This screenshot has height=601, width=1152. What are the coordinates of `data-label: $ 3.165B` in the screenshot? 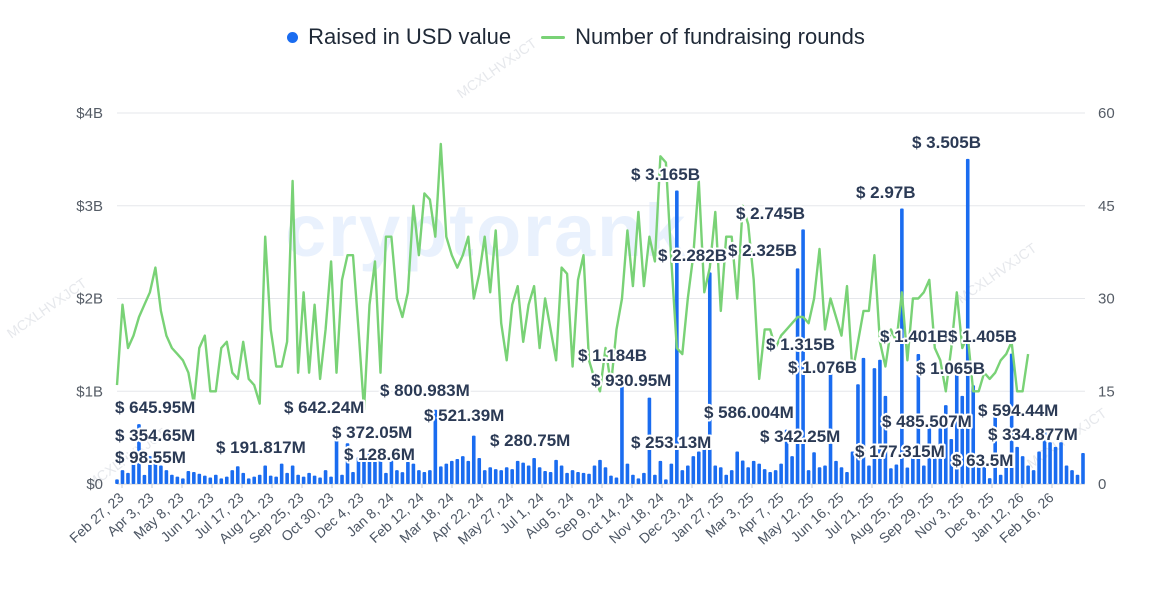 It's located at (665, 174).